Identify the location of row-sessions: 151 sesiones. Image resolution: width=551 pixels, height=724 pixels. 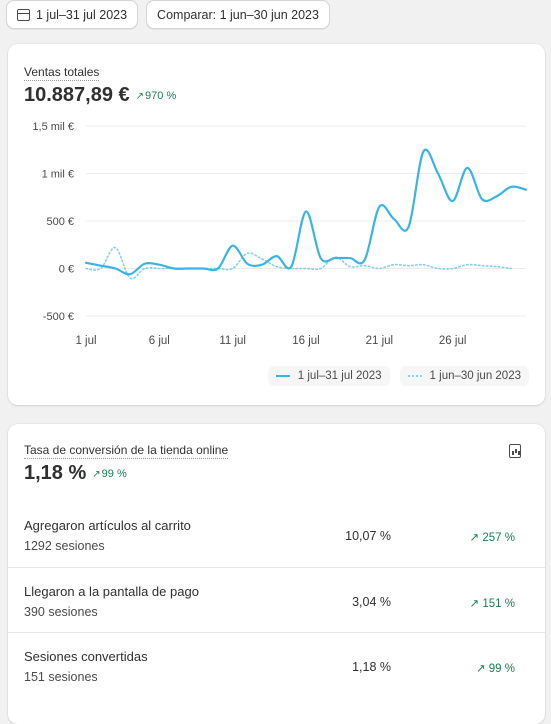
(61, 677).